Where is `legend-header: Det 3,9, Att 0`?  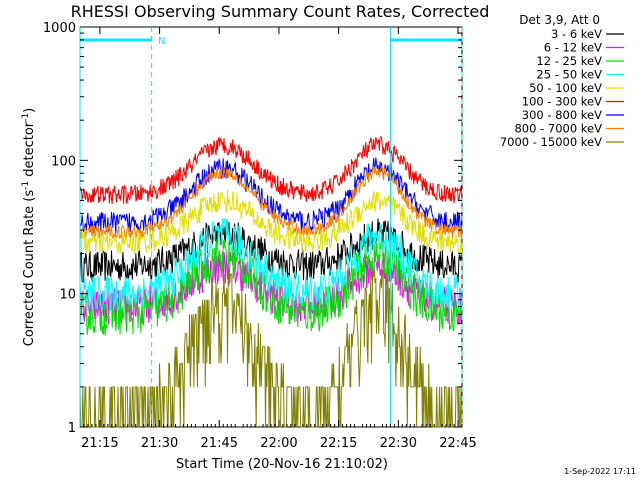
legend-header: Det 3,9, Att 0 is located at coordinates (559, 20).